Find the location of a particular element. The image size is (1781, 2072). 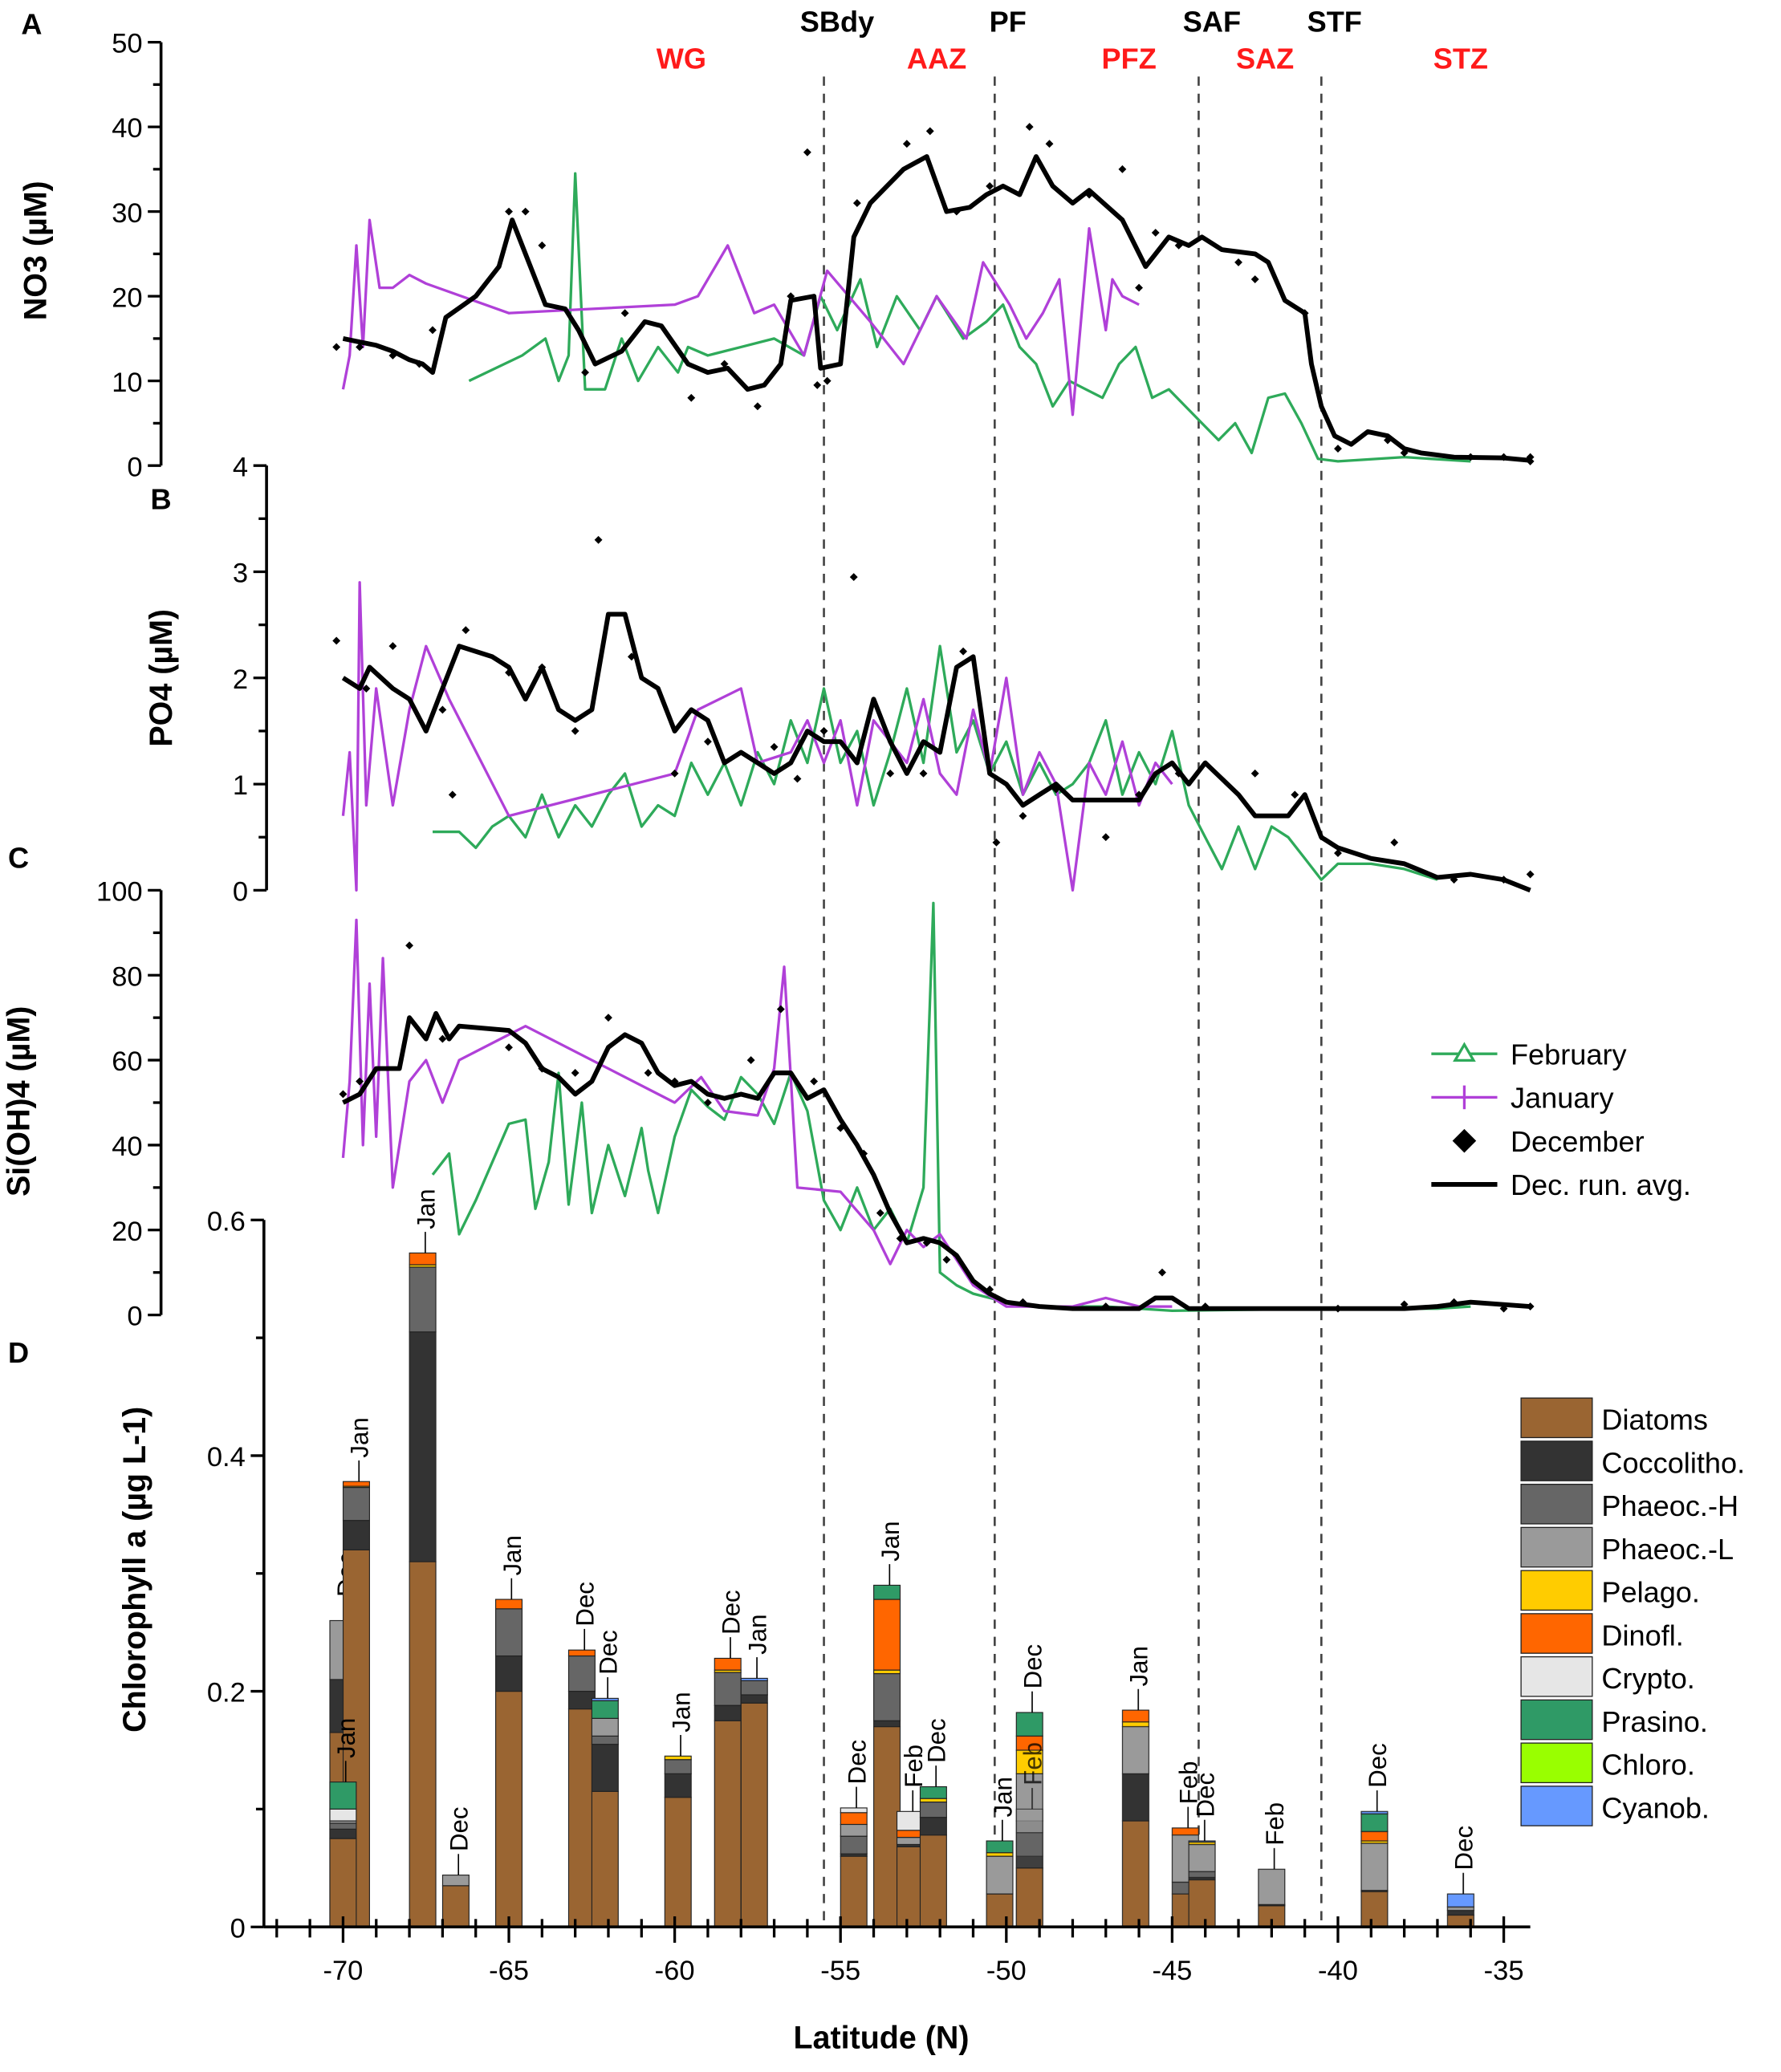

y-tick-label: 3 is located at coordinates (241, 574).